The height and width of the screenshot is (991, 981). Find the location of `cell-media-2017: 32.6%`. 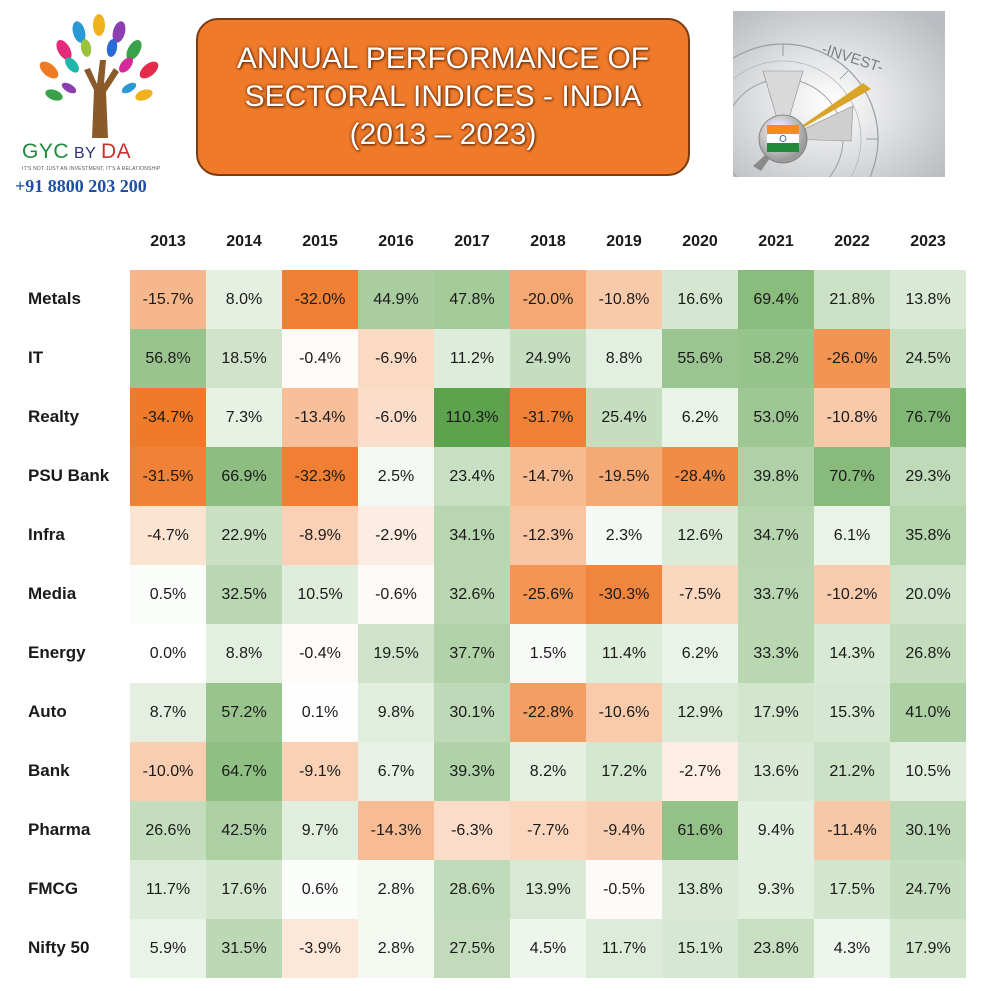

cell-media-2017: 32.6% is located at coordinates (472, 594).